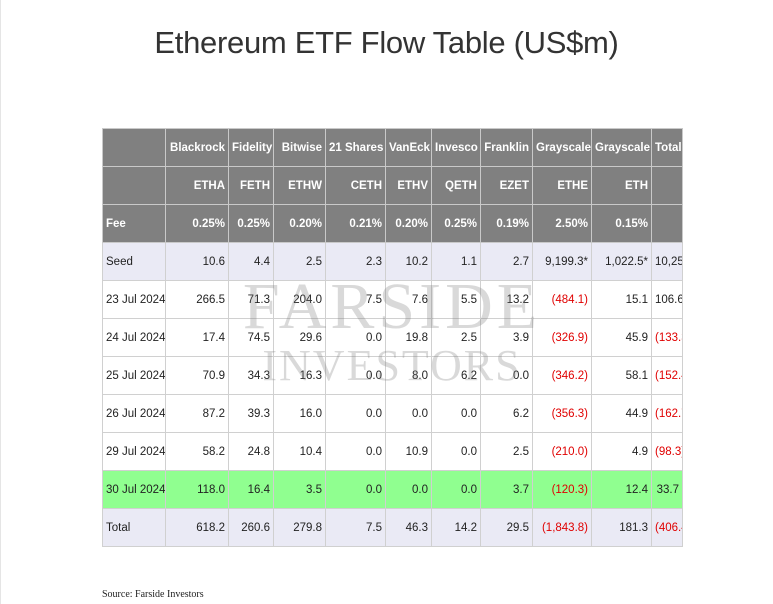 The height and width of the screenshot is (604, 773). What do you see at coordinates (506, 527) in the screenshot?
I see `flow-value-cell: 29.5` at bounding box center [506, 527].